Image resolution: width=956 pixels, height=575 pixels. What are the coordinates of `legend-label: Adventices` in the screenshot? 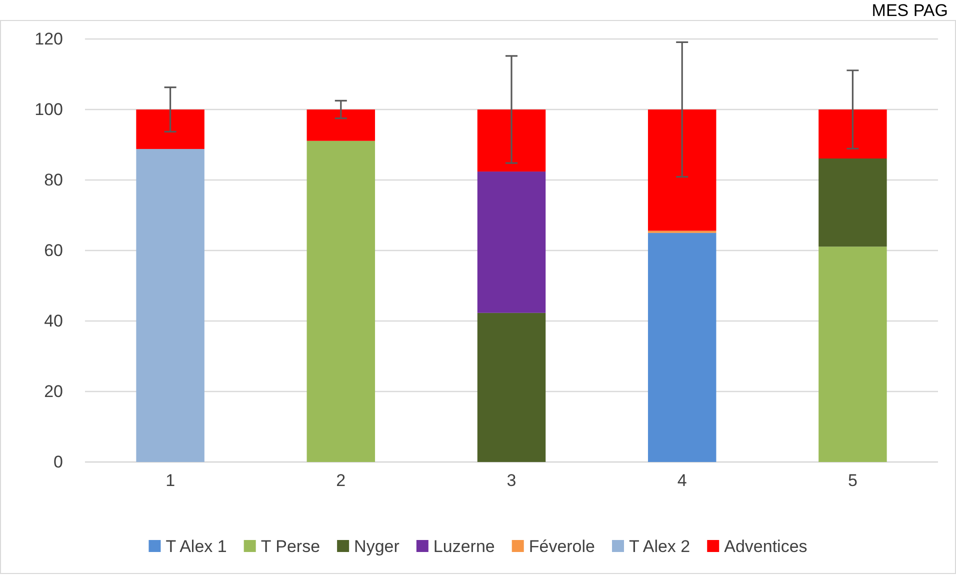 It's located at (766, 546).